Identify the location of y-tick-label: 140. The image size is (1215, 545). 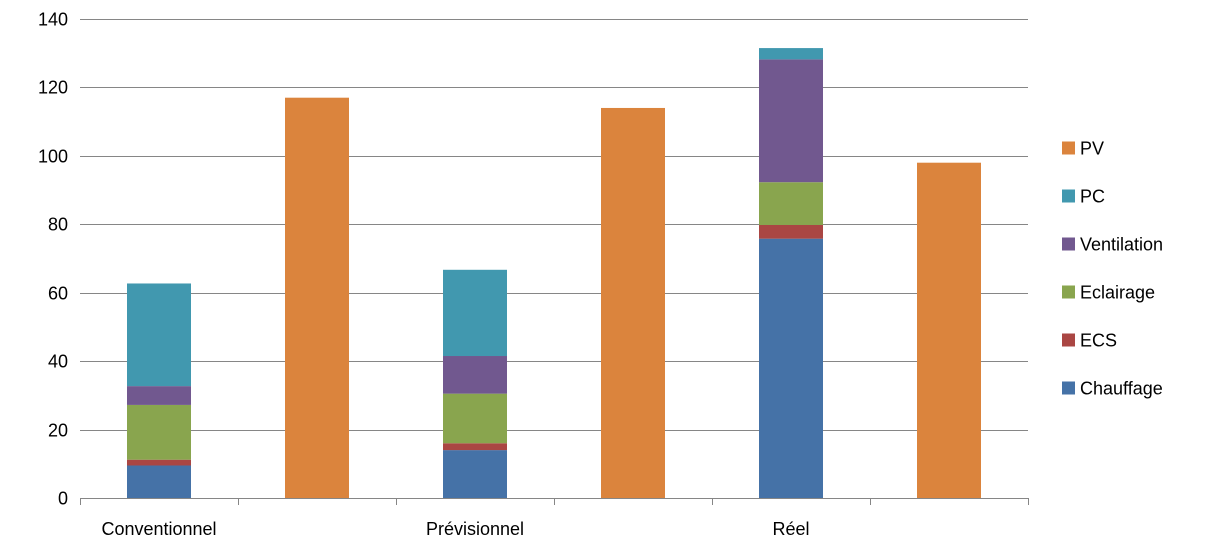
(53, 20).